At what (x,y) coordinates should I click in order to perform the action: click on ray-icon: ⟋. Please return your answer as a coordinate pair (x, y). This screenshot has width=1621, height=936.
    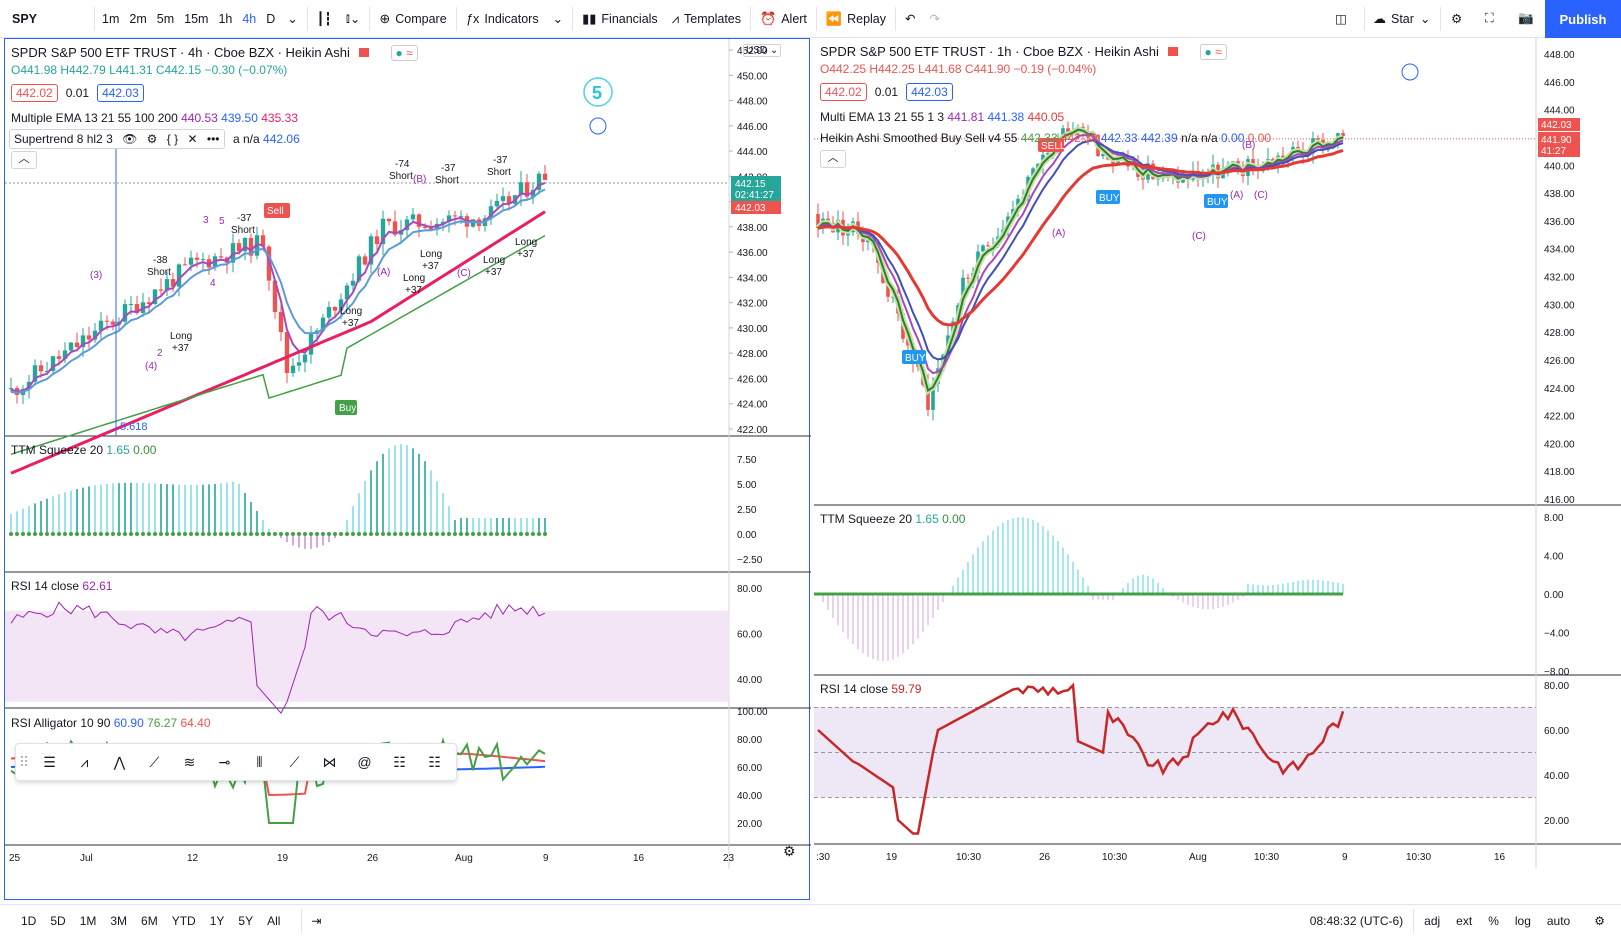
    Looking at the image, I should click on (294, 761).